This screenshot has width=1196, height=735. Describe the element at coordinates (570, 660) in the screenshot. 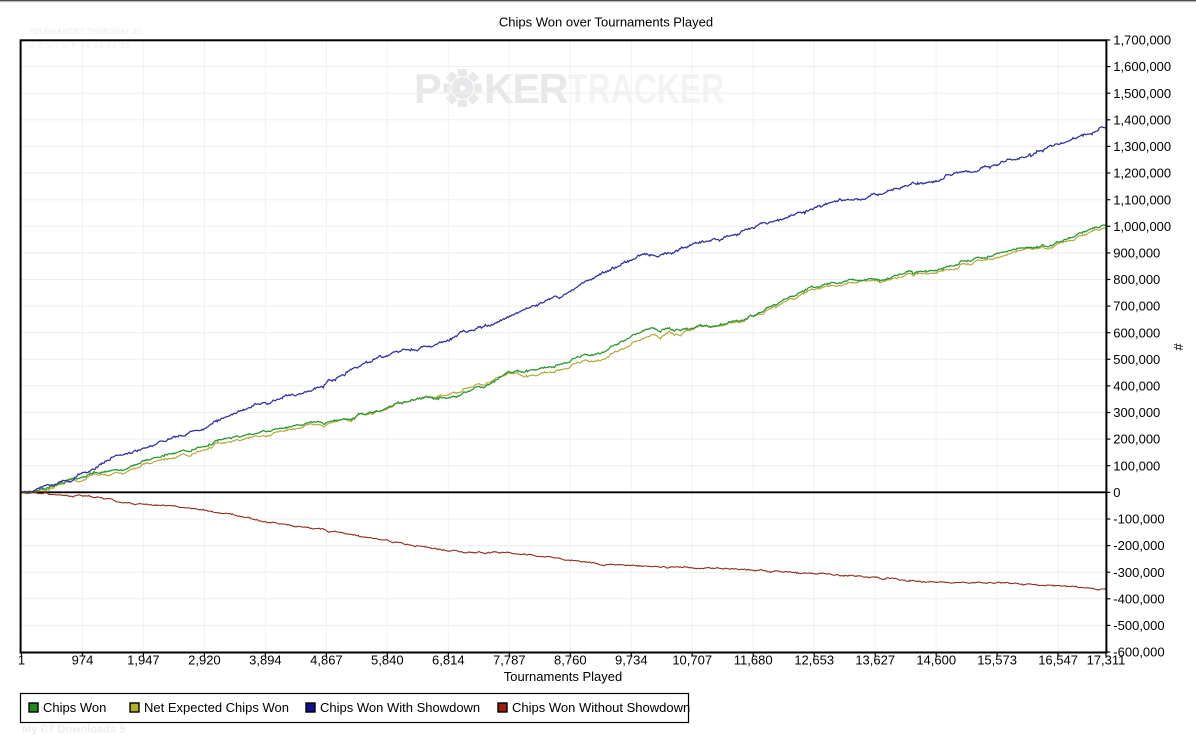

I see `svg-text: 8,760` at that location.